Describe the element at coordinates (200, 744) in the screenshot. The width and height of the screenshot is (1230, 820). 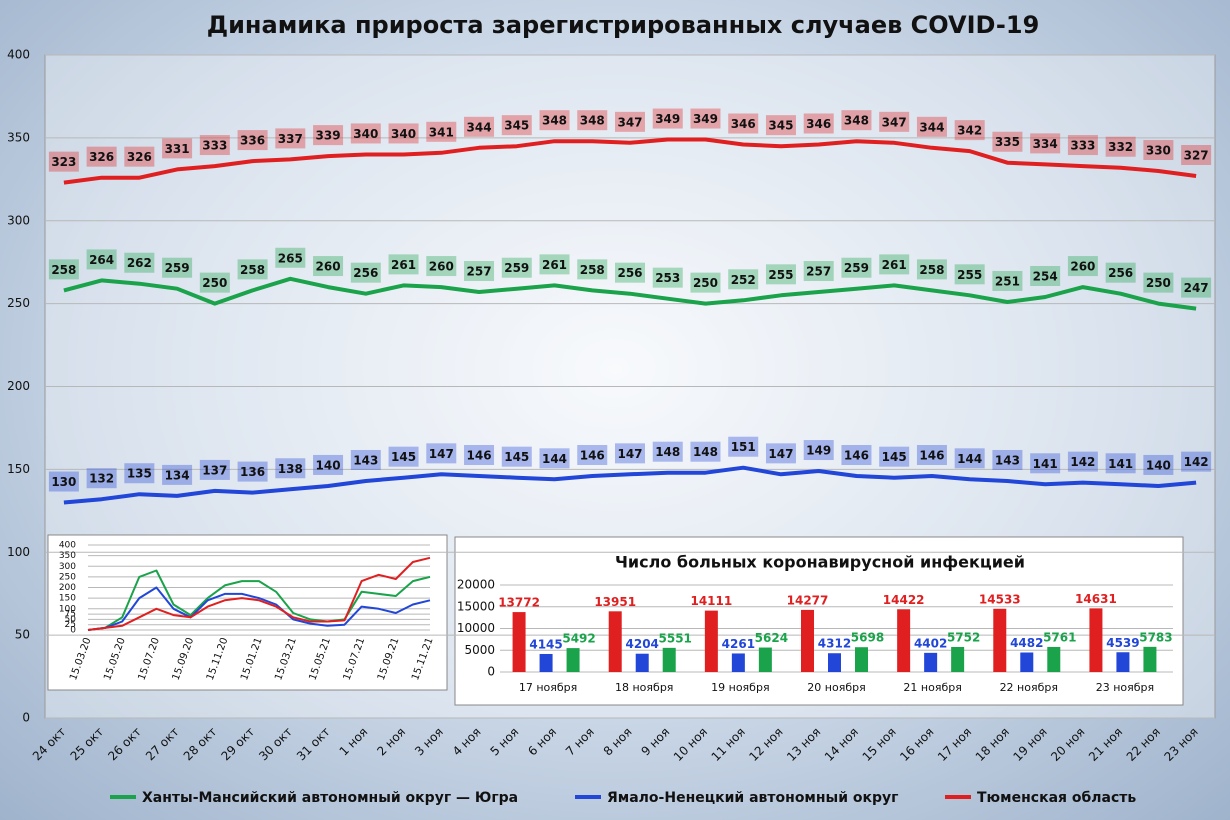
I see `x-tick-label: 28 окт` at that location.